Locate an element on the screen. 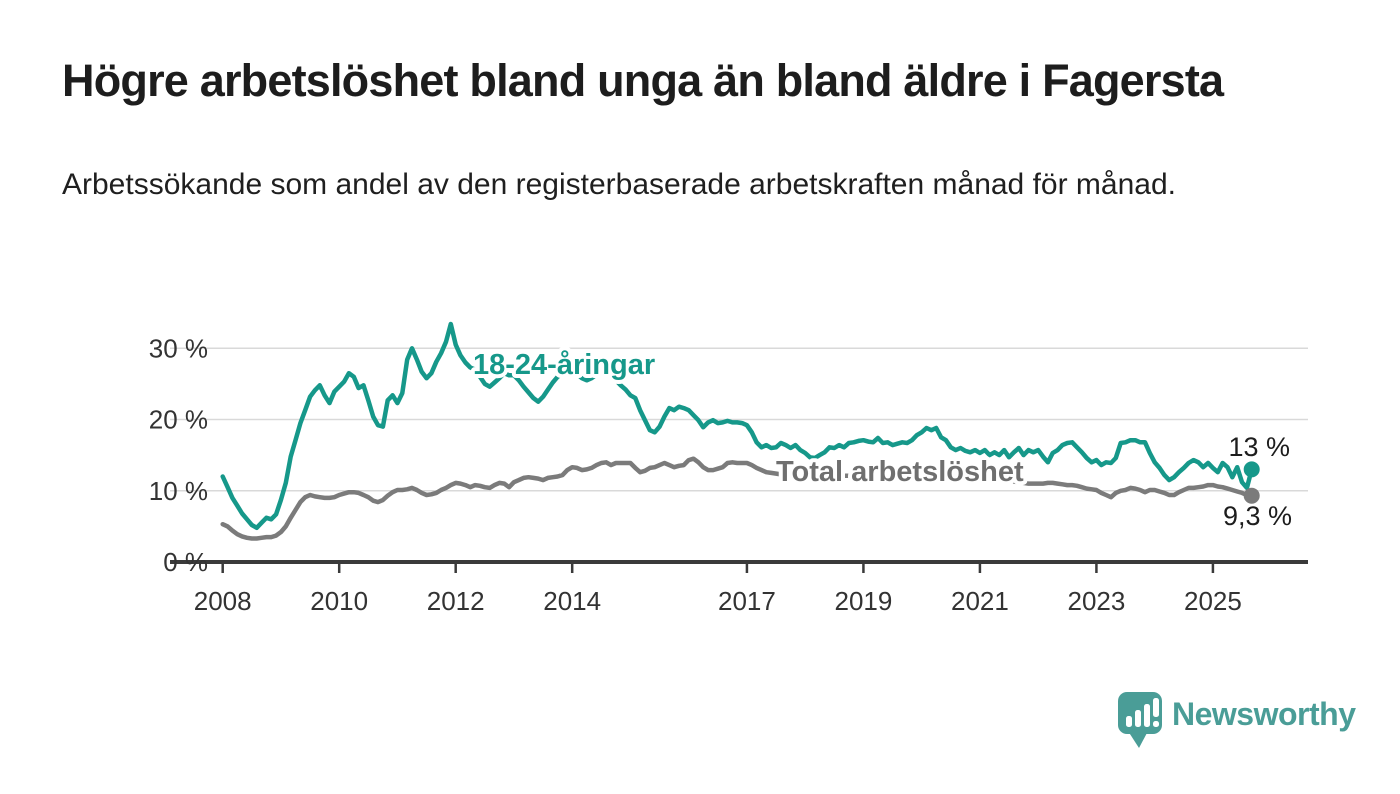 Image resolution: width=1400 pixels, height=794 pixels. series-line-total is located at coordinates (737, 498).